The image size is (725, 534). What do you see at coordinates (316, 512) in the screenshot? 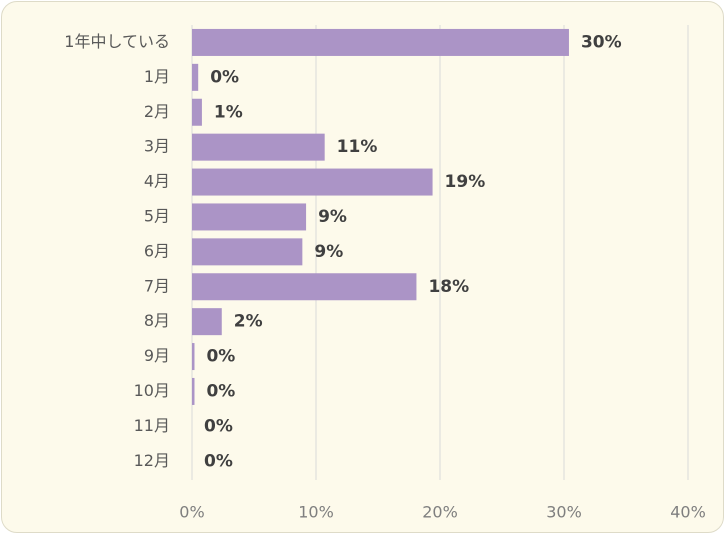
I see `x-tick-label: 10%` at bounding box center [316, 512].